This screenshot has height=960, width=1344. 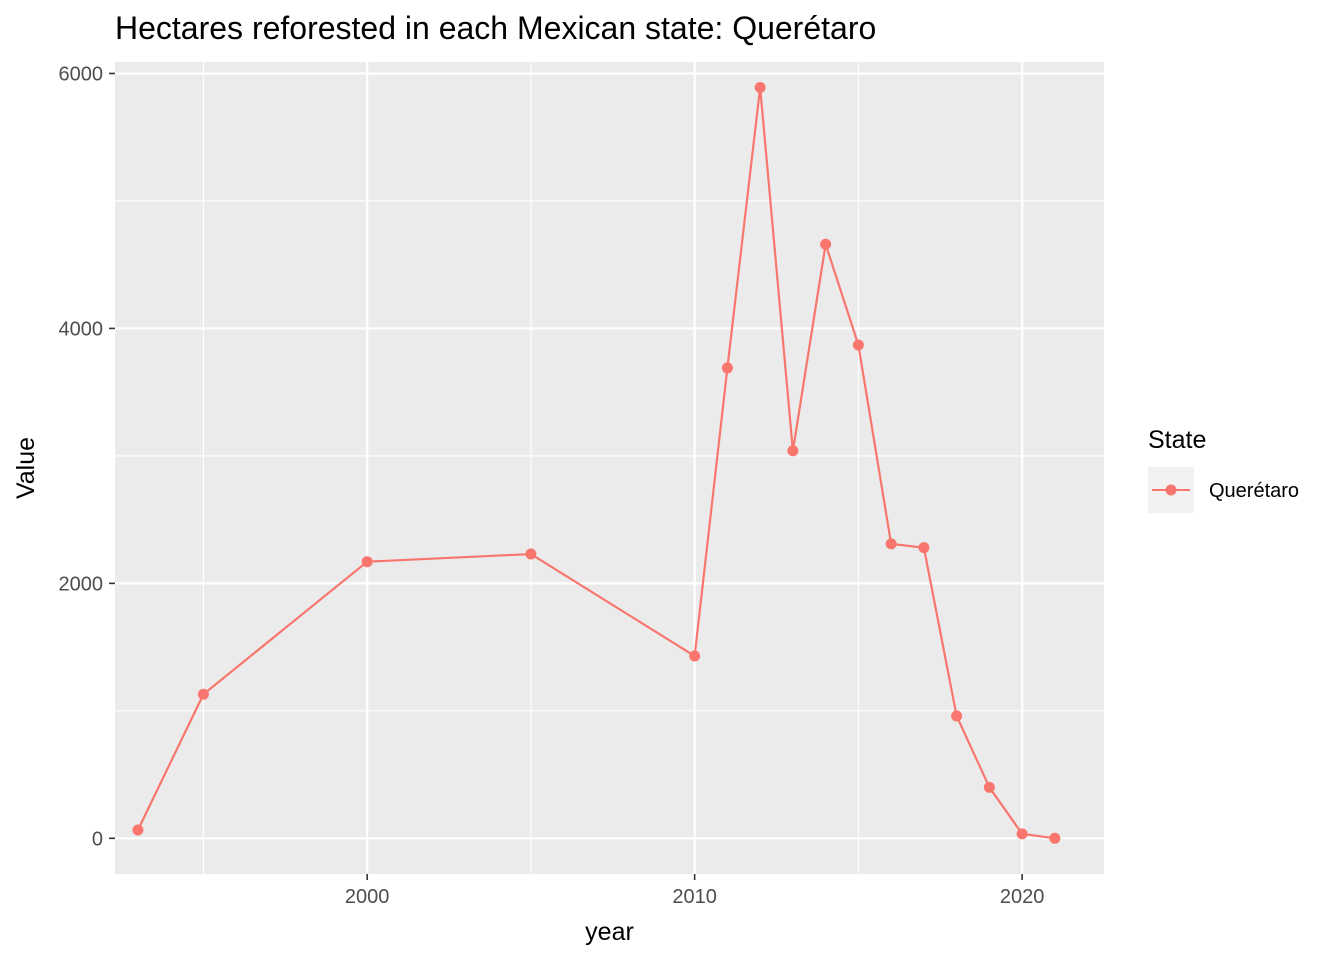 What do you see at coordinates (1022, 897) in the screenshot?
I see `x-tick-label: 2020` at bounding box center [1022, 897].